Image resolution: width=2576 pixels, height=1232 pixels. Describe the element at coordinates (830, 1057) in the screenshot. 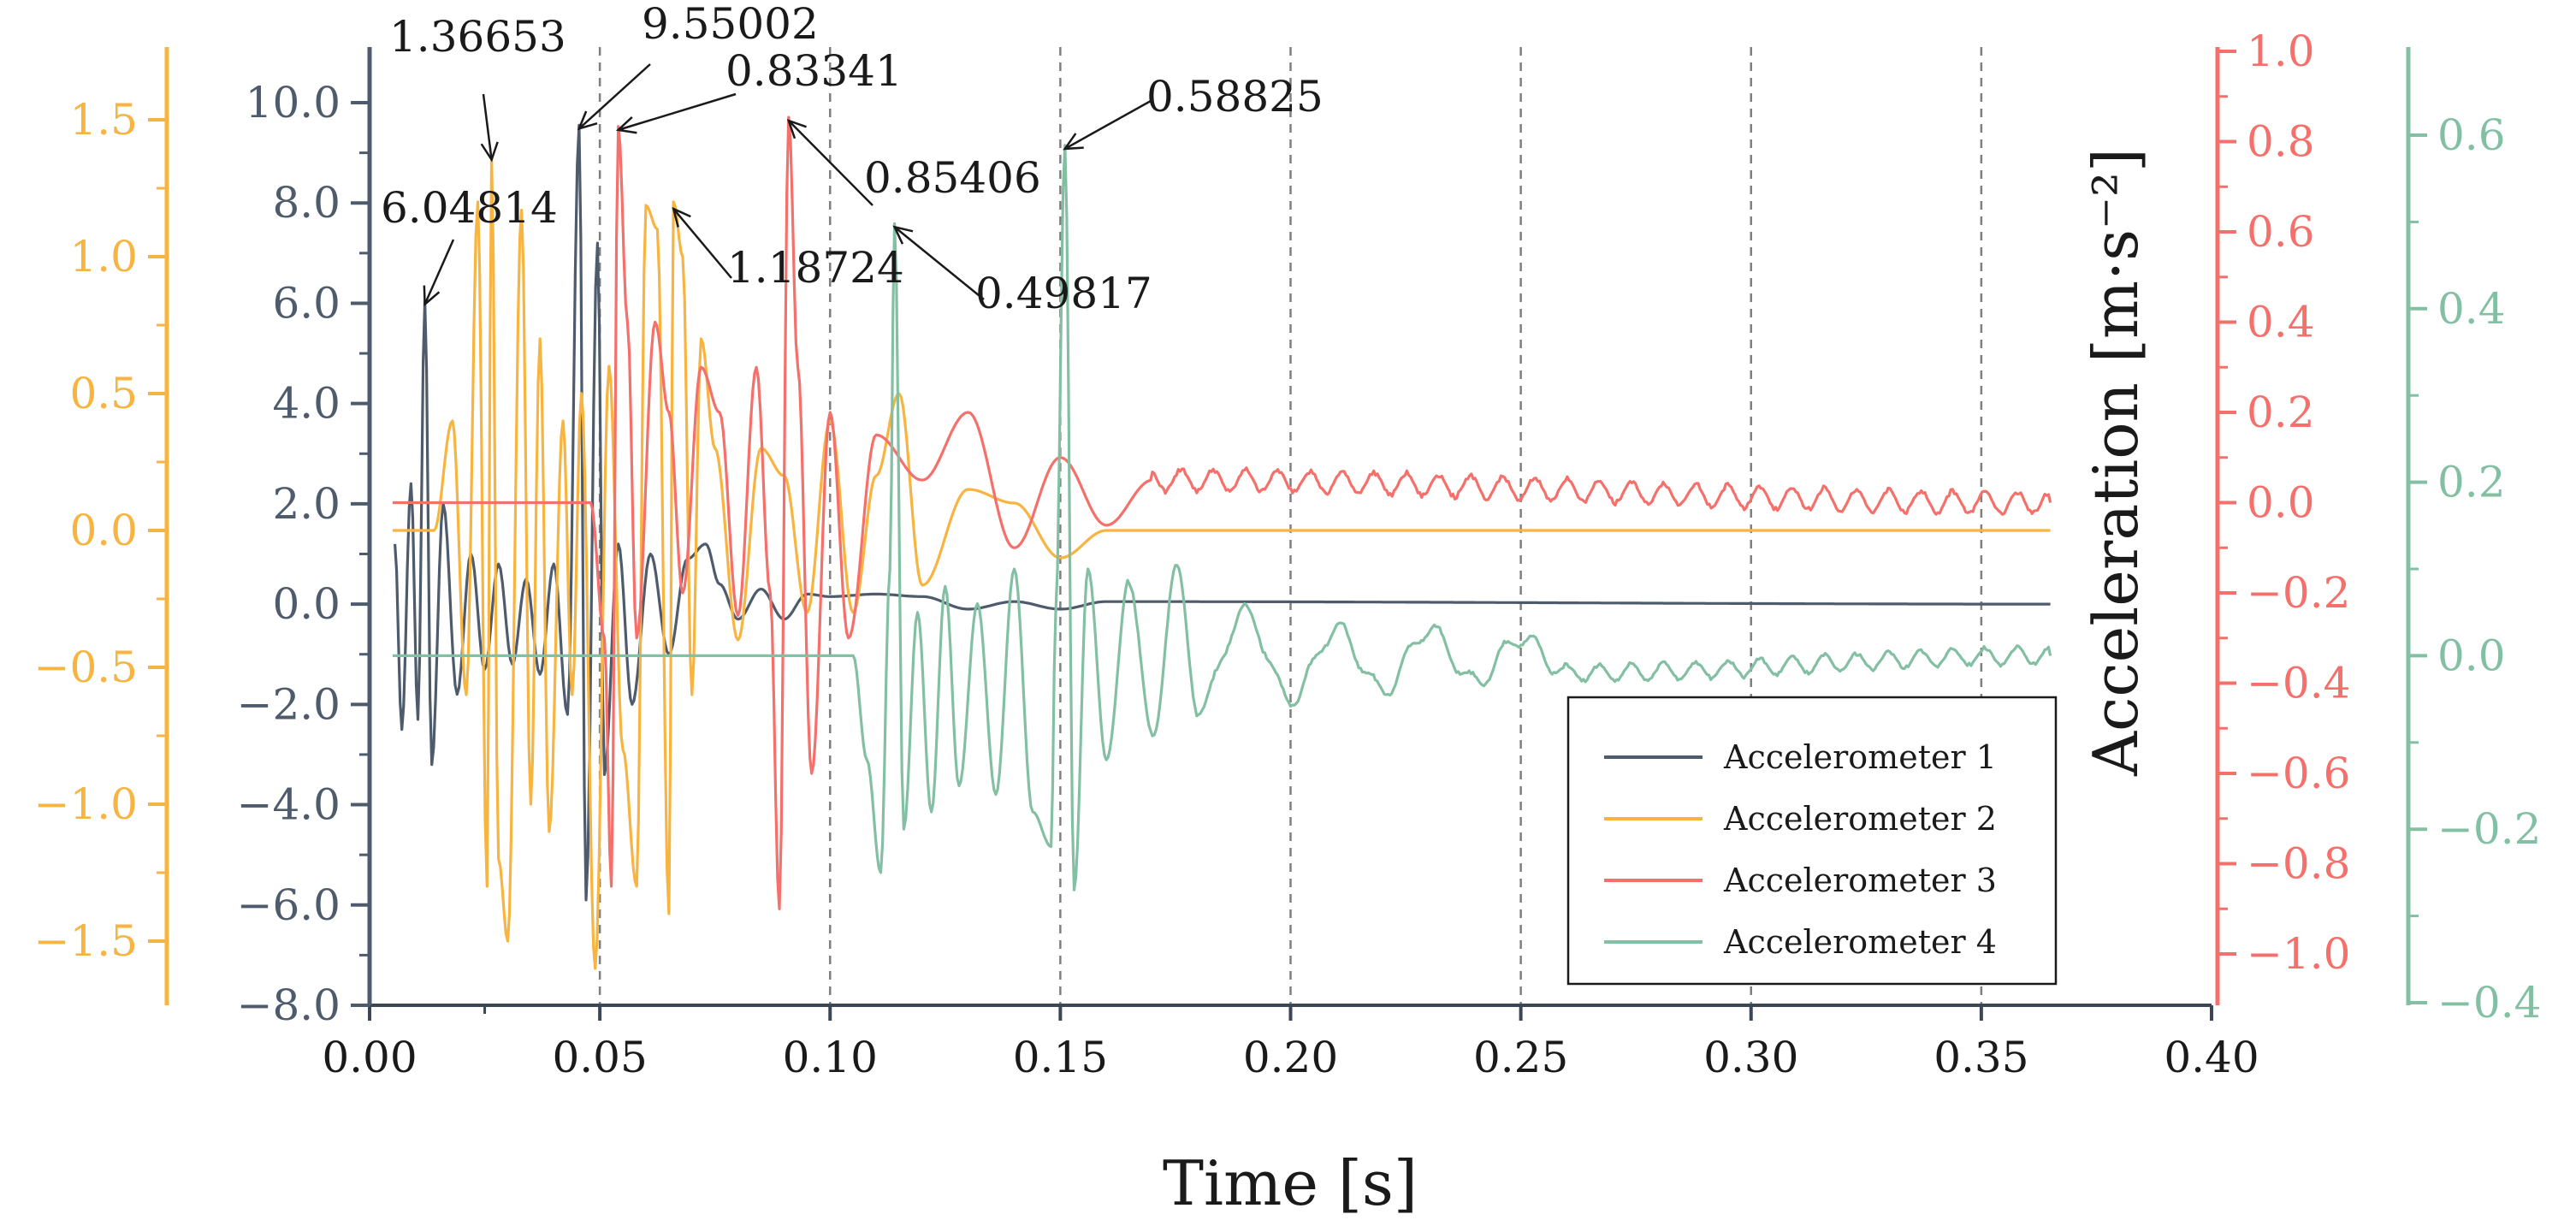

I see `x-tick-label: 0.10` at that location.